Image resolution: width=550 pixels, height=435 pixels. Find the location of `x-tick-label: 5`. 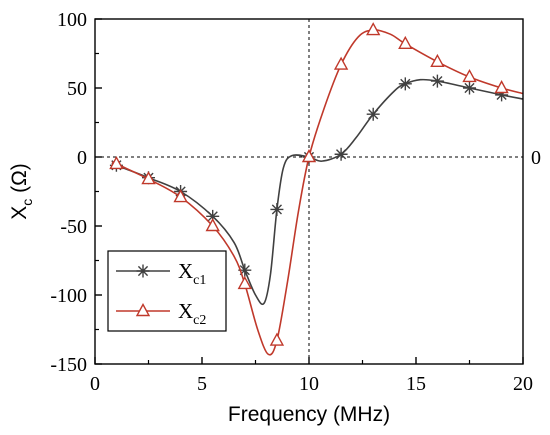

x-tick-label: 5 is located at coordinates (202, 384).